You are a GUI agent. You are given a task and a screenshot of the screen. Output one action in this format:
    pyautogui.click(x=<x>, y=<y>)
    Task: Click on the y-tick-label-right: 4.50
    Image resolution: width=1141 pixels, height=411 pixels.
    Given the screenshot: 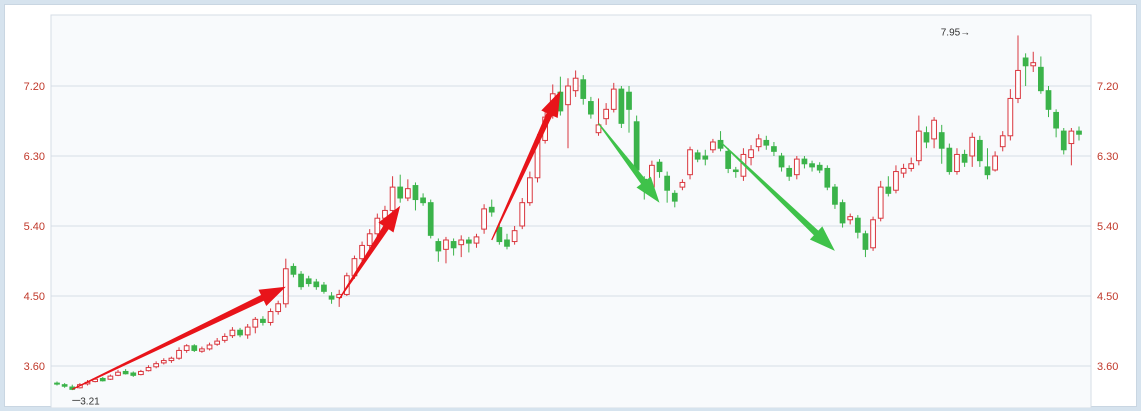 What is the action you would take?
    pyautogui.click(x=1107, y=297)
    